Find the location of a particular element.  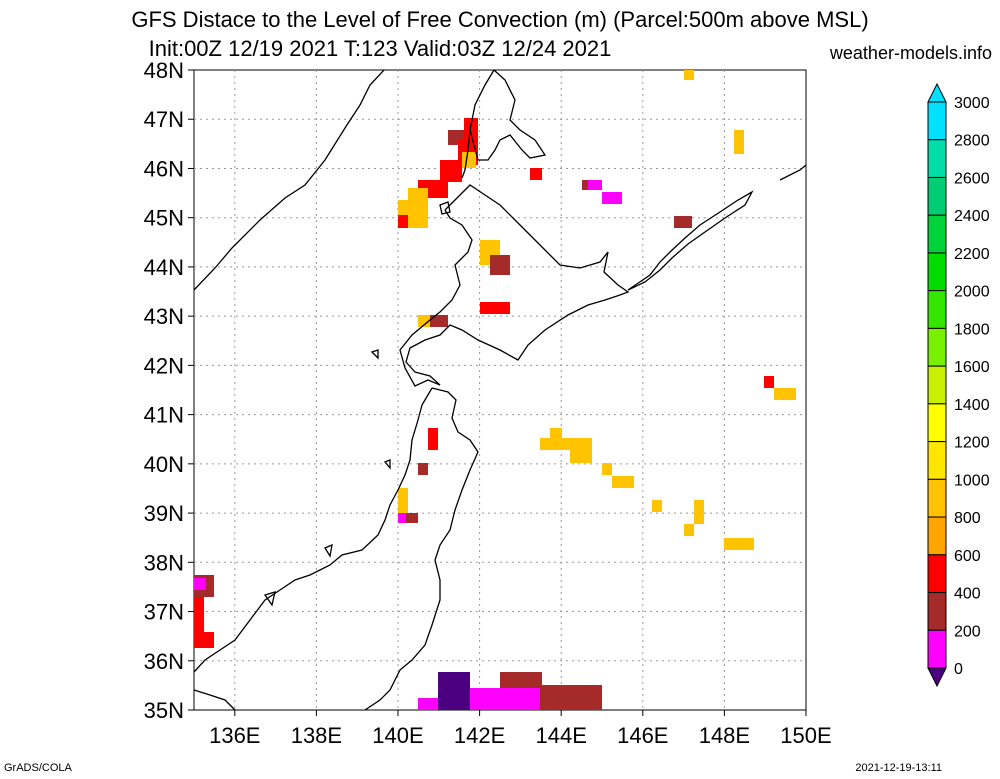

lon-label: 138E is located at coordinates (316, 735).